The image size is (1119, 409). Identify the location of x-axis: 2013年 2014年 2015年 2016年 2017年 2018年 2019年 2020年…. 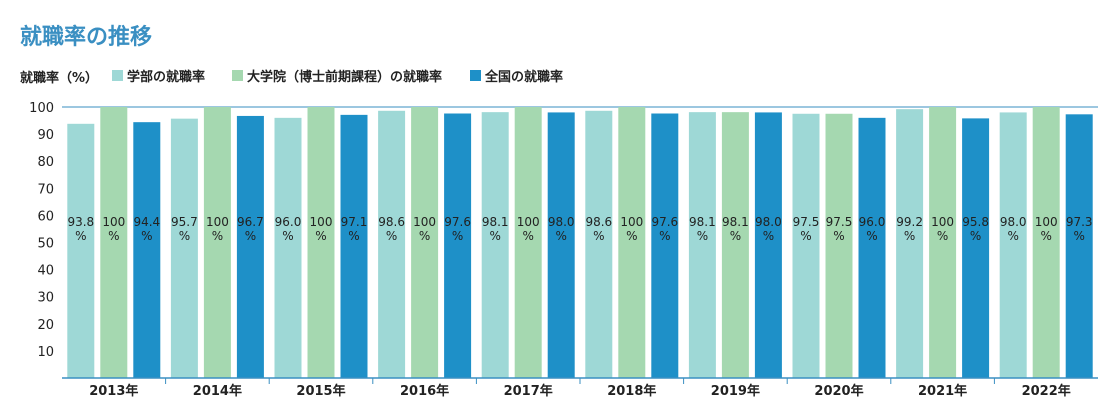
(580, 388).